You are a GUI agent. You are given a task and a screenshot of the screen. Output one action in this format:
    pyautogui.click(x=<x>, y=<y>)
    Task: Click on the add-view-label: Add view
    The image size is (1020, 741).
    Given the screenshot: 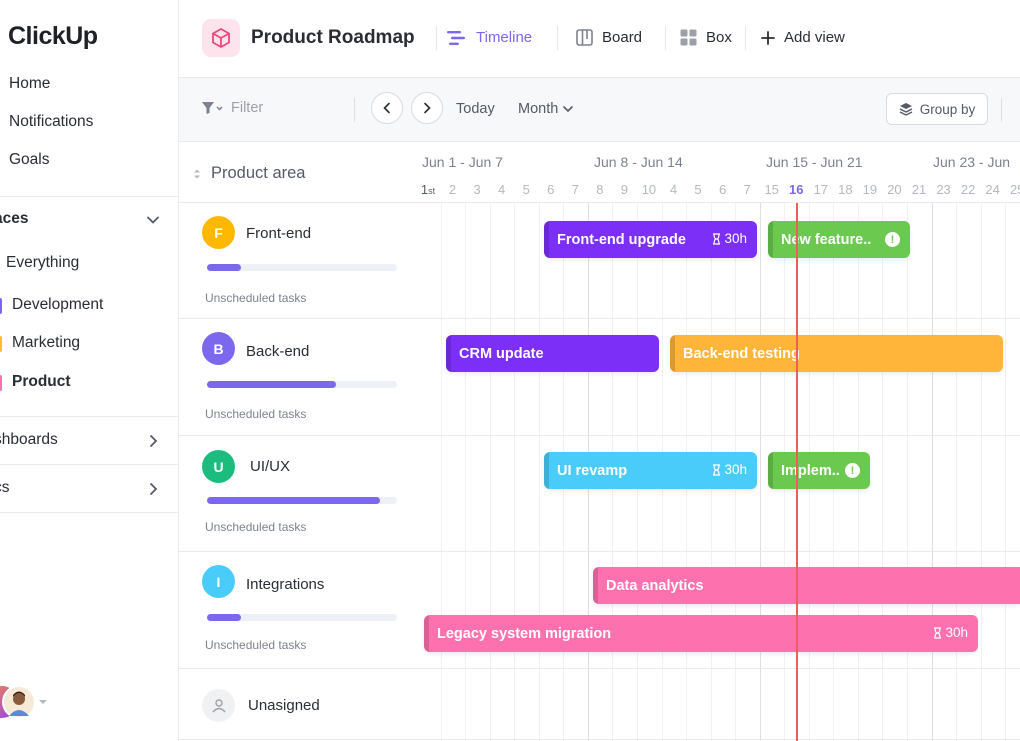 What is the action you would take?
    pyautogui.click(x=814, y=37)
    